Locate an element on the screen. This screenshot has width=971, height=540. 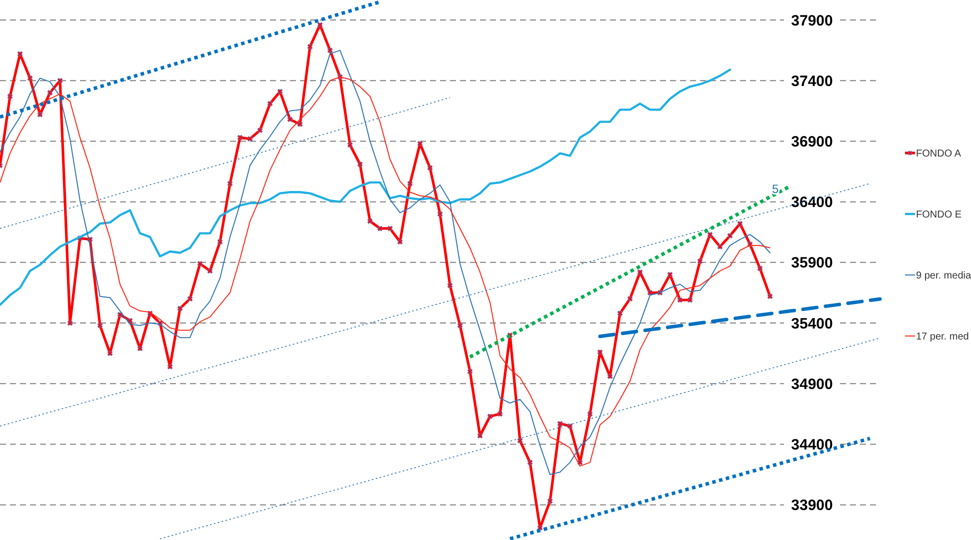
legend-label: FONDO A is located at coordinates (939, 154).